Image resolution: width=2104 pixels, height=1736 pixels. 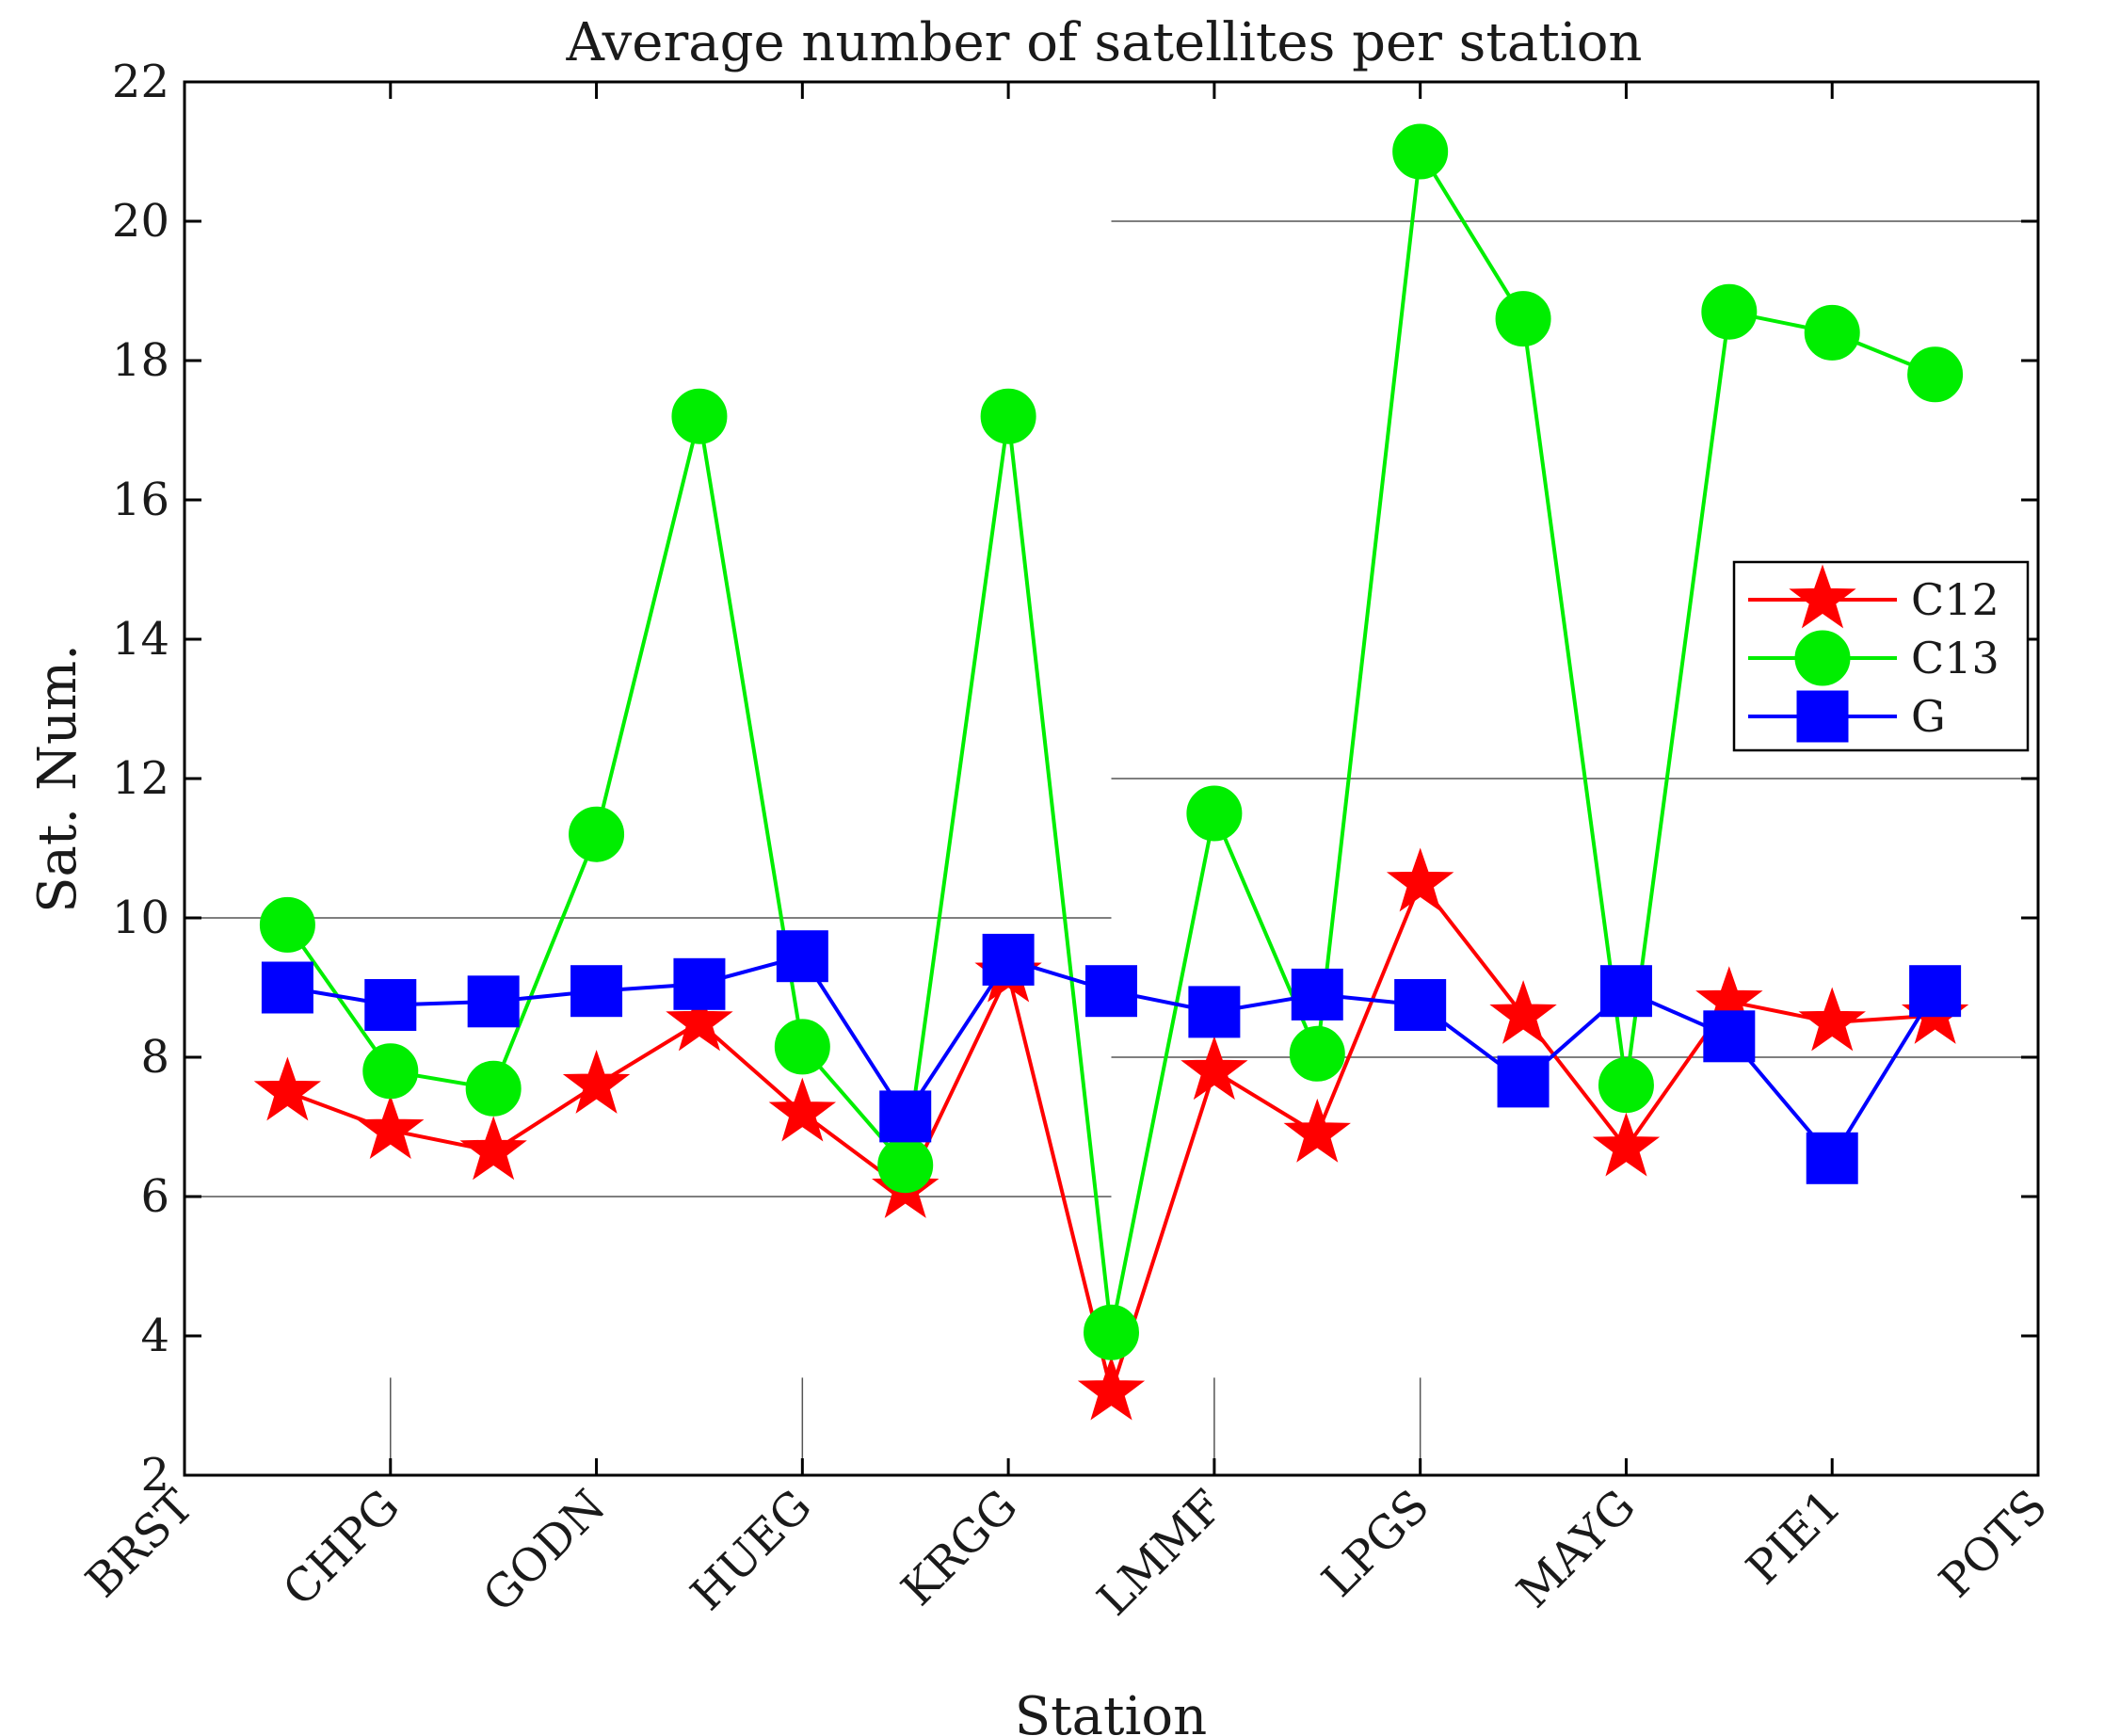 I want to click on y-tick-label: 16, so click(x=141, y=500).